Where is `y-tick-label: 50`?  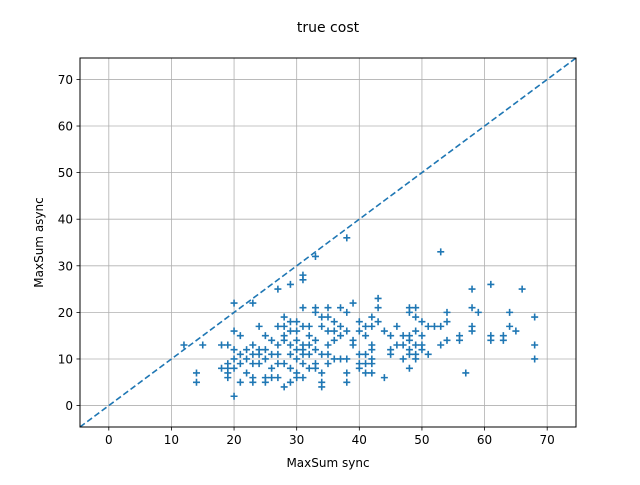
y-tick-label: 50 is located at coordinates (65, 173).